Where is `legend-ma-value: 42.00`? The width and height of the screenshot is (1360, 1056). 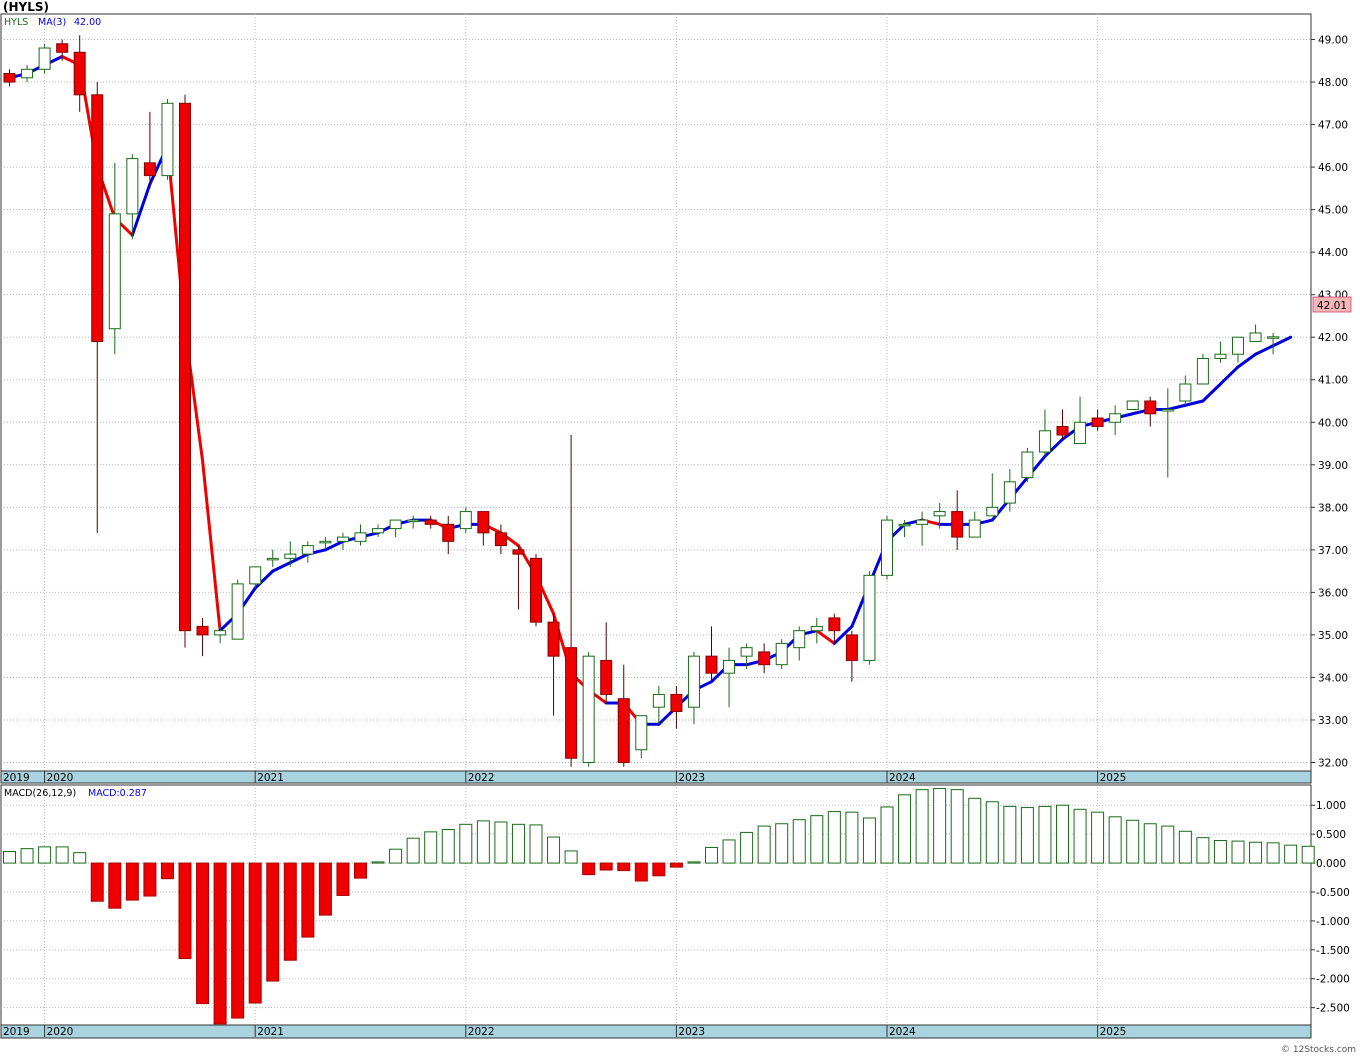 legend-ma-value: 42.00 is located at coordinates (87, 22).